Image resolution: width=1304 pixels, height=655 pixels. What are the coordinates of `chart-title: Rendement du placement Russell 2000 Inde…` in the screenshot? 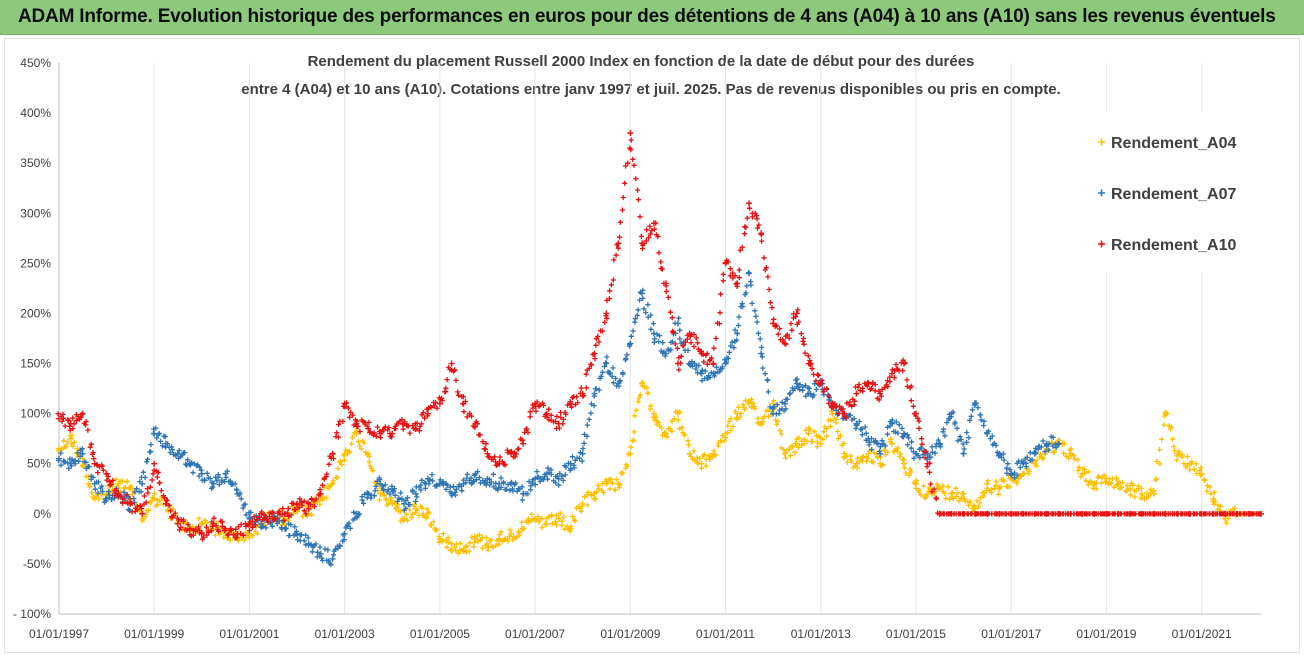 It's located at (650, 75).